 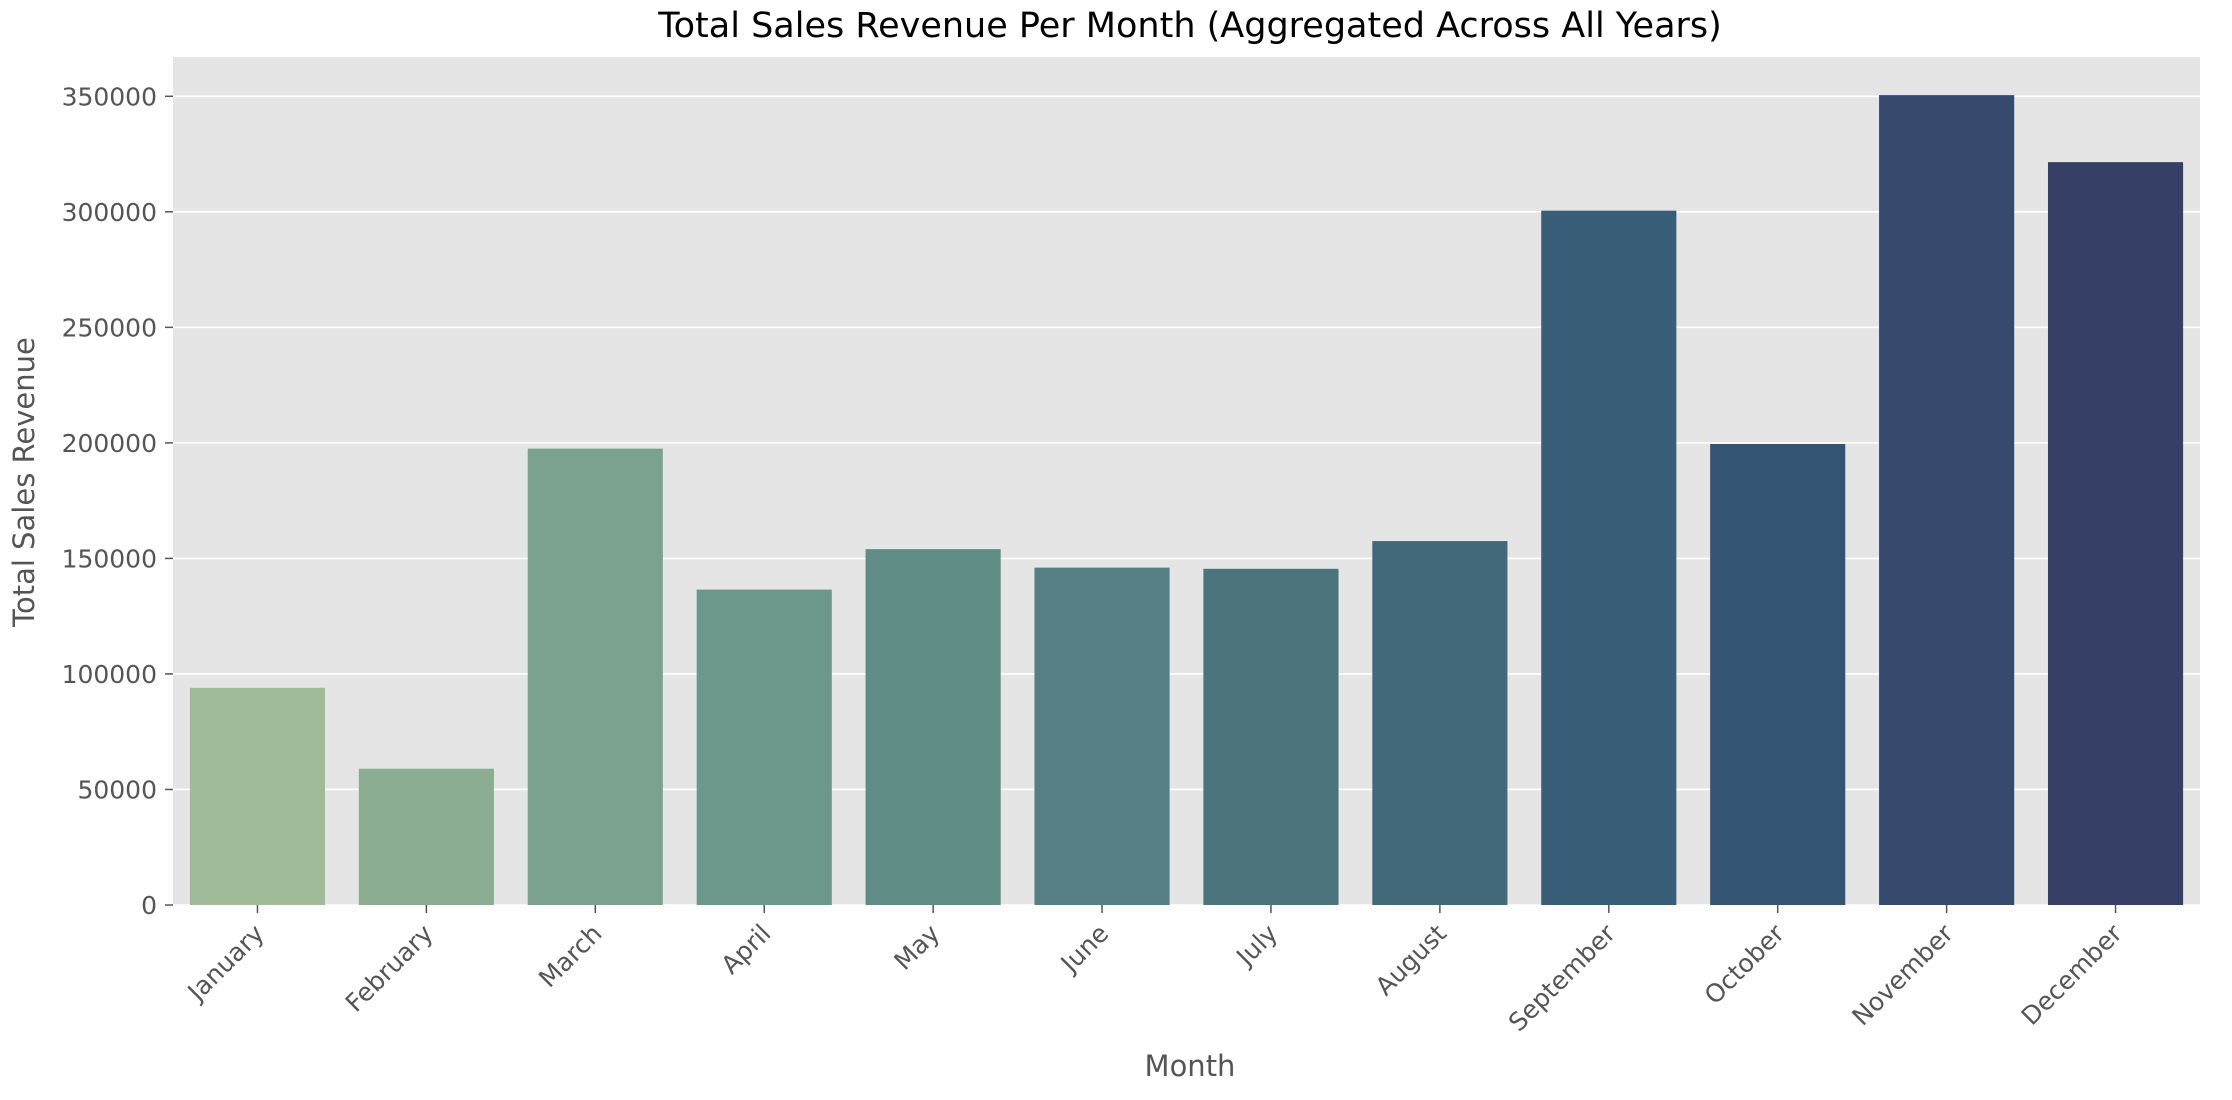 What do you see at coordinates (1411, 960) in the screenshot?
I see `x-tick-label: August` at bounding box center [1411, 960].